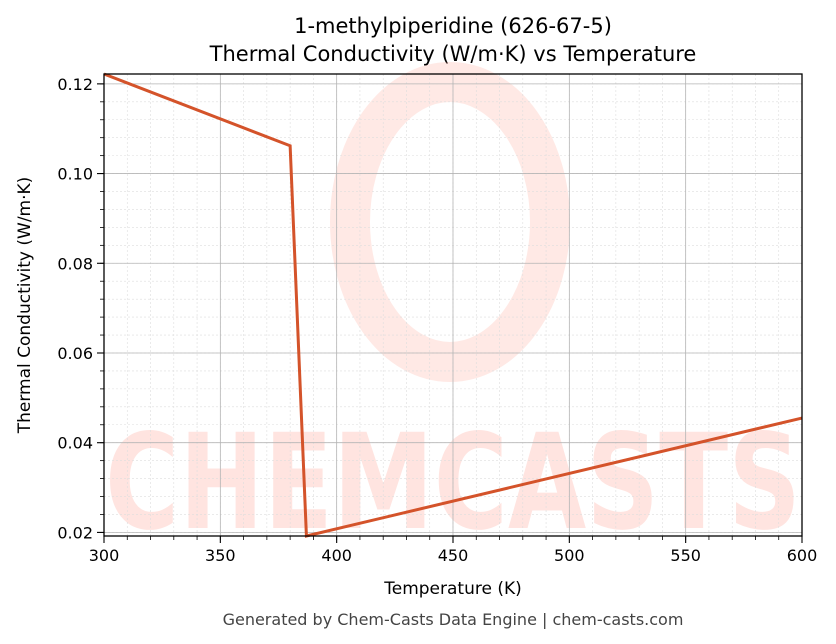 This screenshot has width=836, height=644. Describe the element at coordinates (75, 174) in the screenshot. I see `y-tick-label: 0.10` at that location.